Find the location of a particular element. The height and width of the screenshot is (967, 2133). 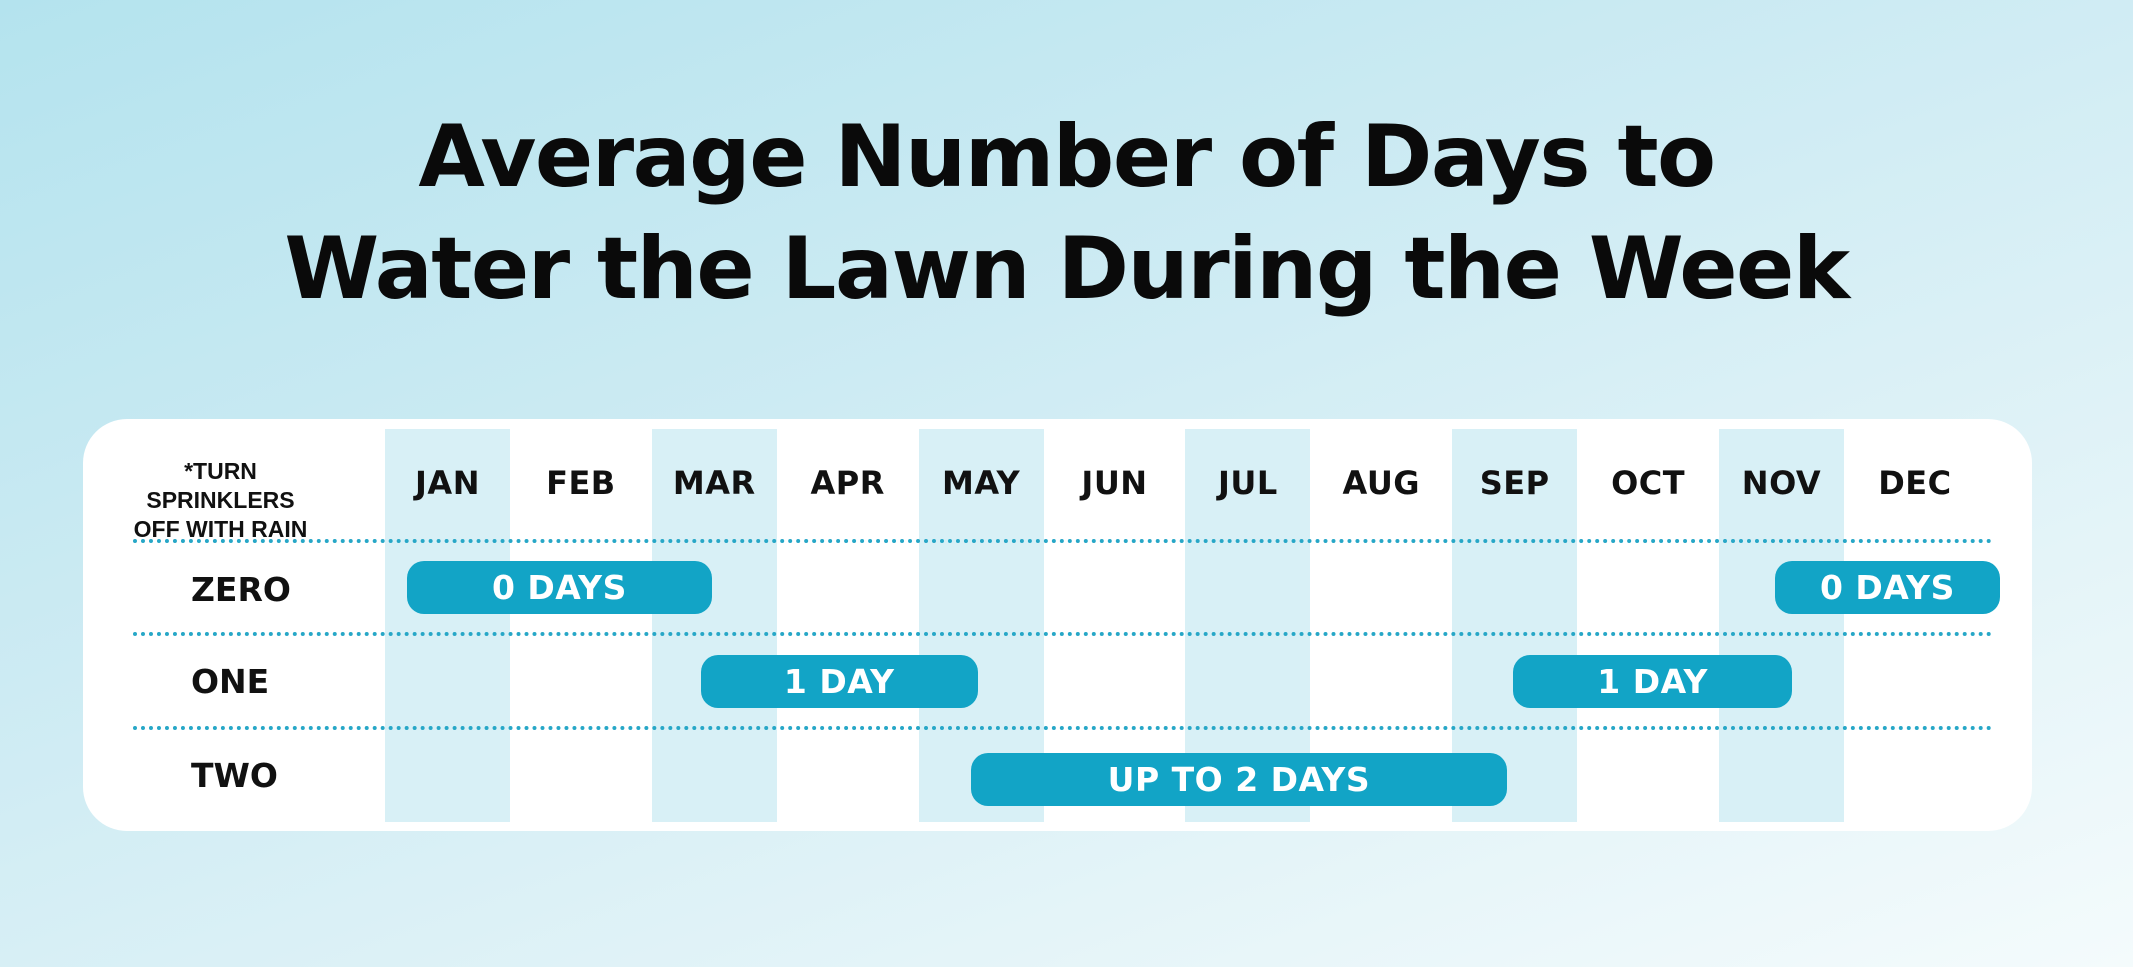

month-label-jul: JUL is located at coordinates (1248, 483).